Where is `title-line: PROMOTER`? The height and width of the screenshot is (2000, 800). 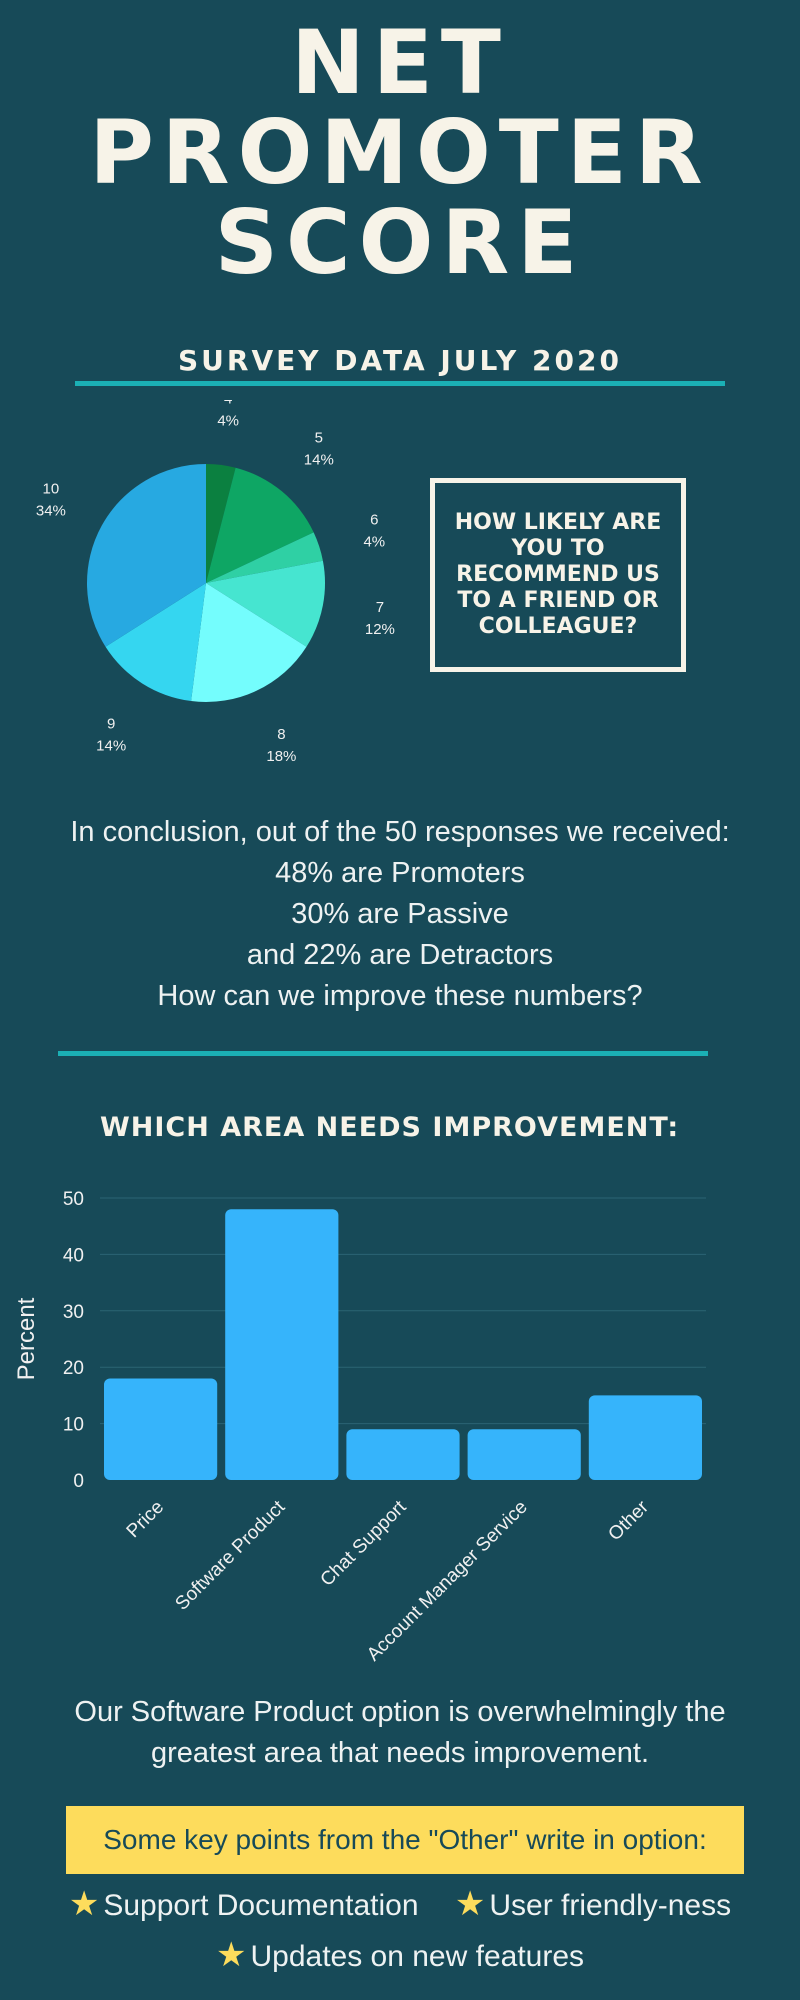
title-line: PROMOTER is located at coordinates (400, 152).